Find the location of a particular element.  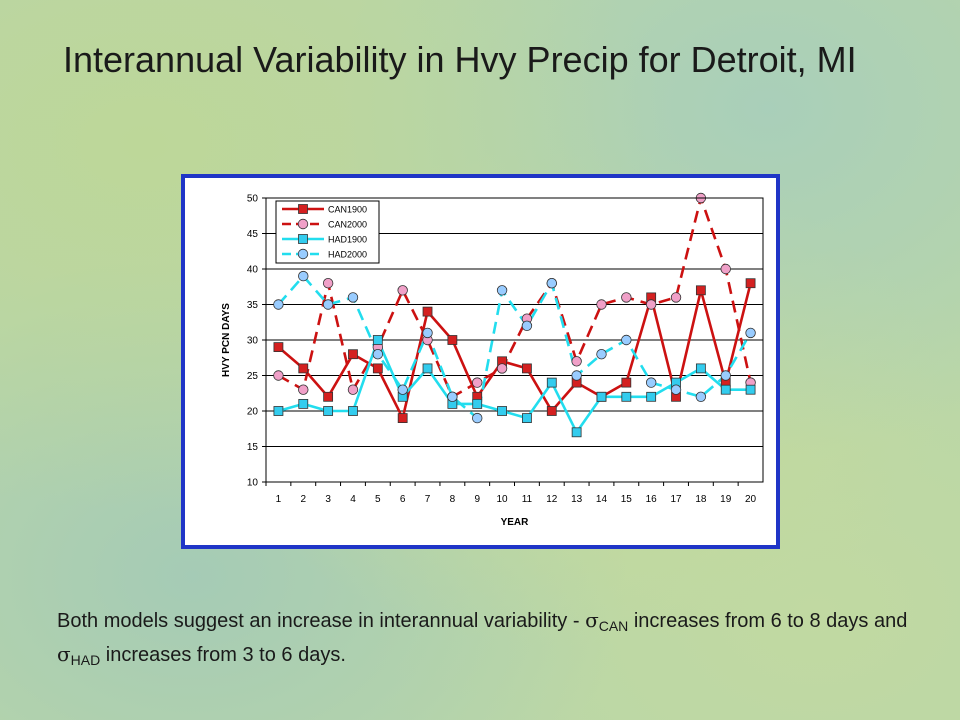

y-tick-label: 30 is located at coordinates (253, 341).